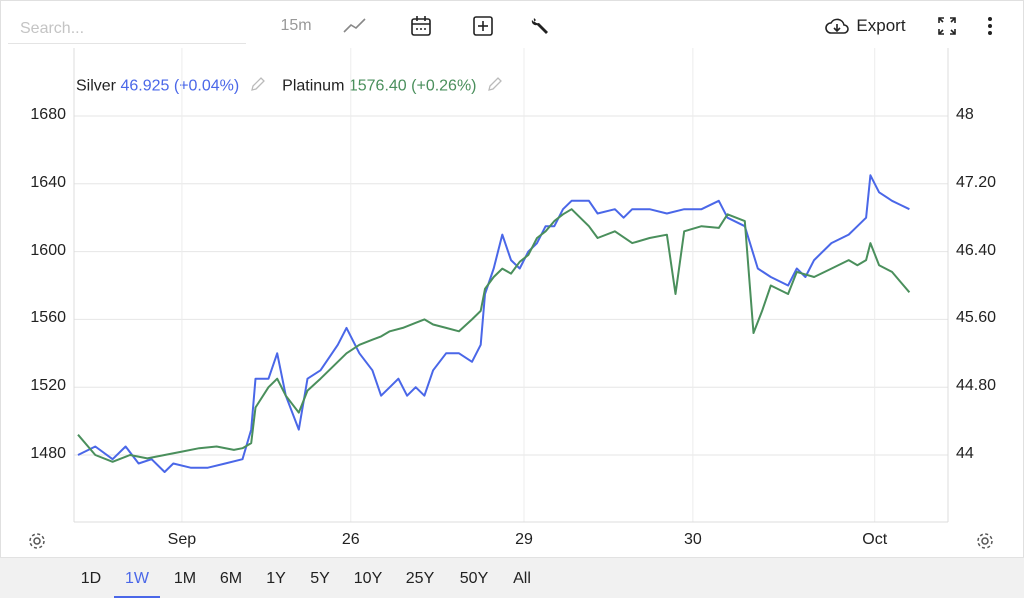 The height and width of the screenshot is (600, 1024). I want to click on add-comparison-button, so click(483, 26).